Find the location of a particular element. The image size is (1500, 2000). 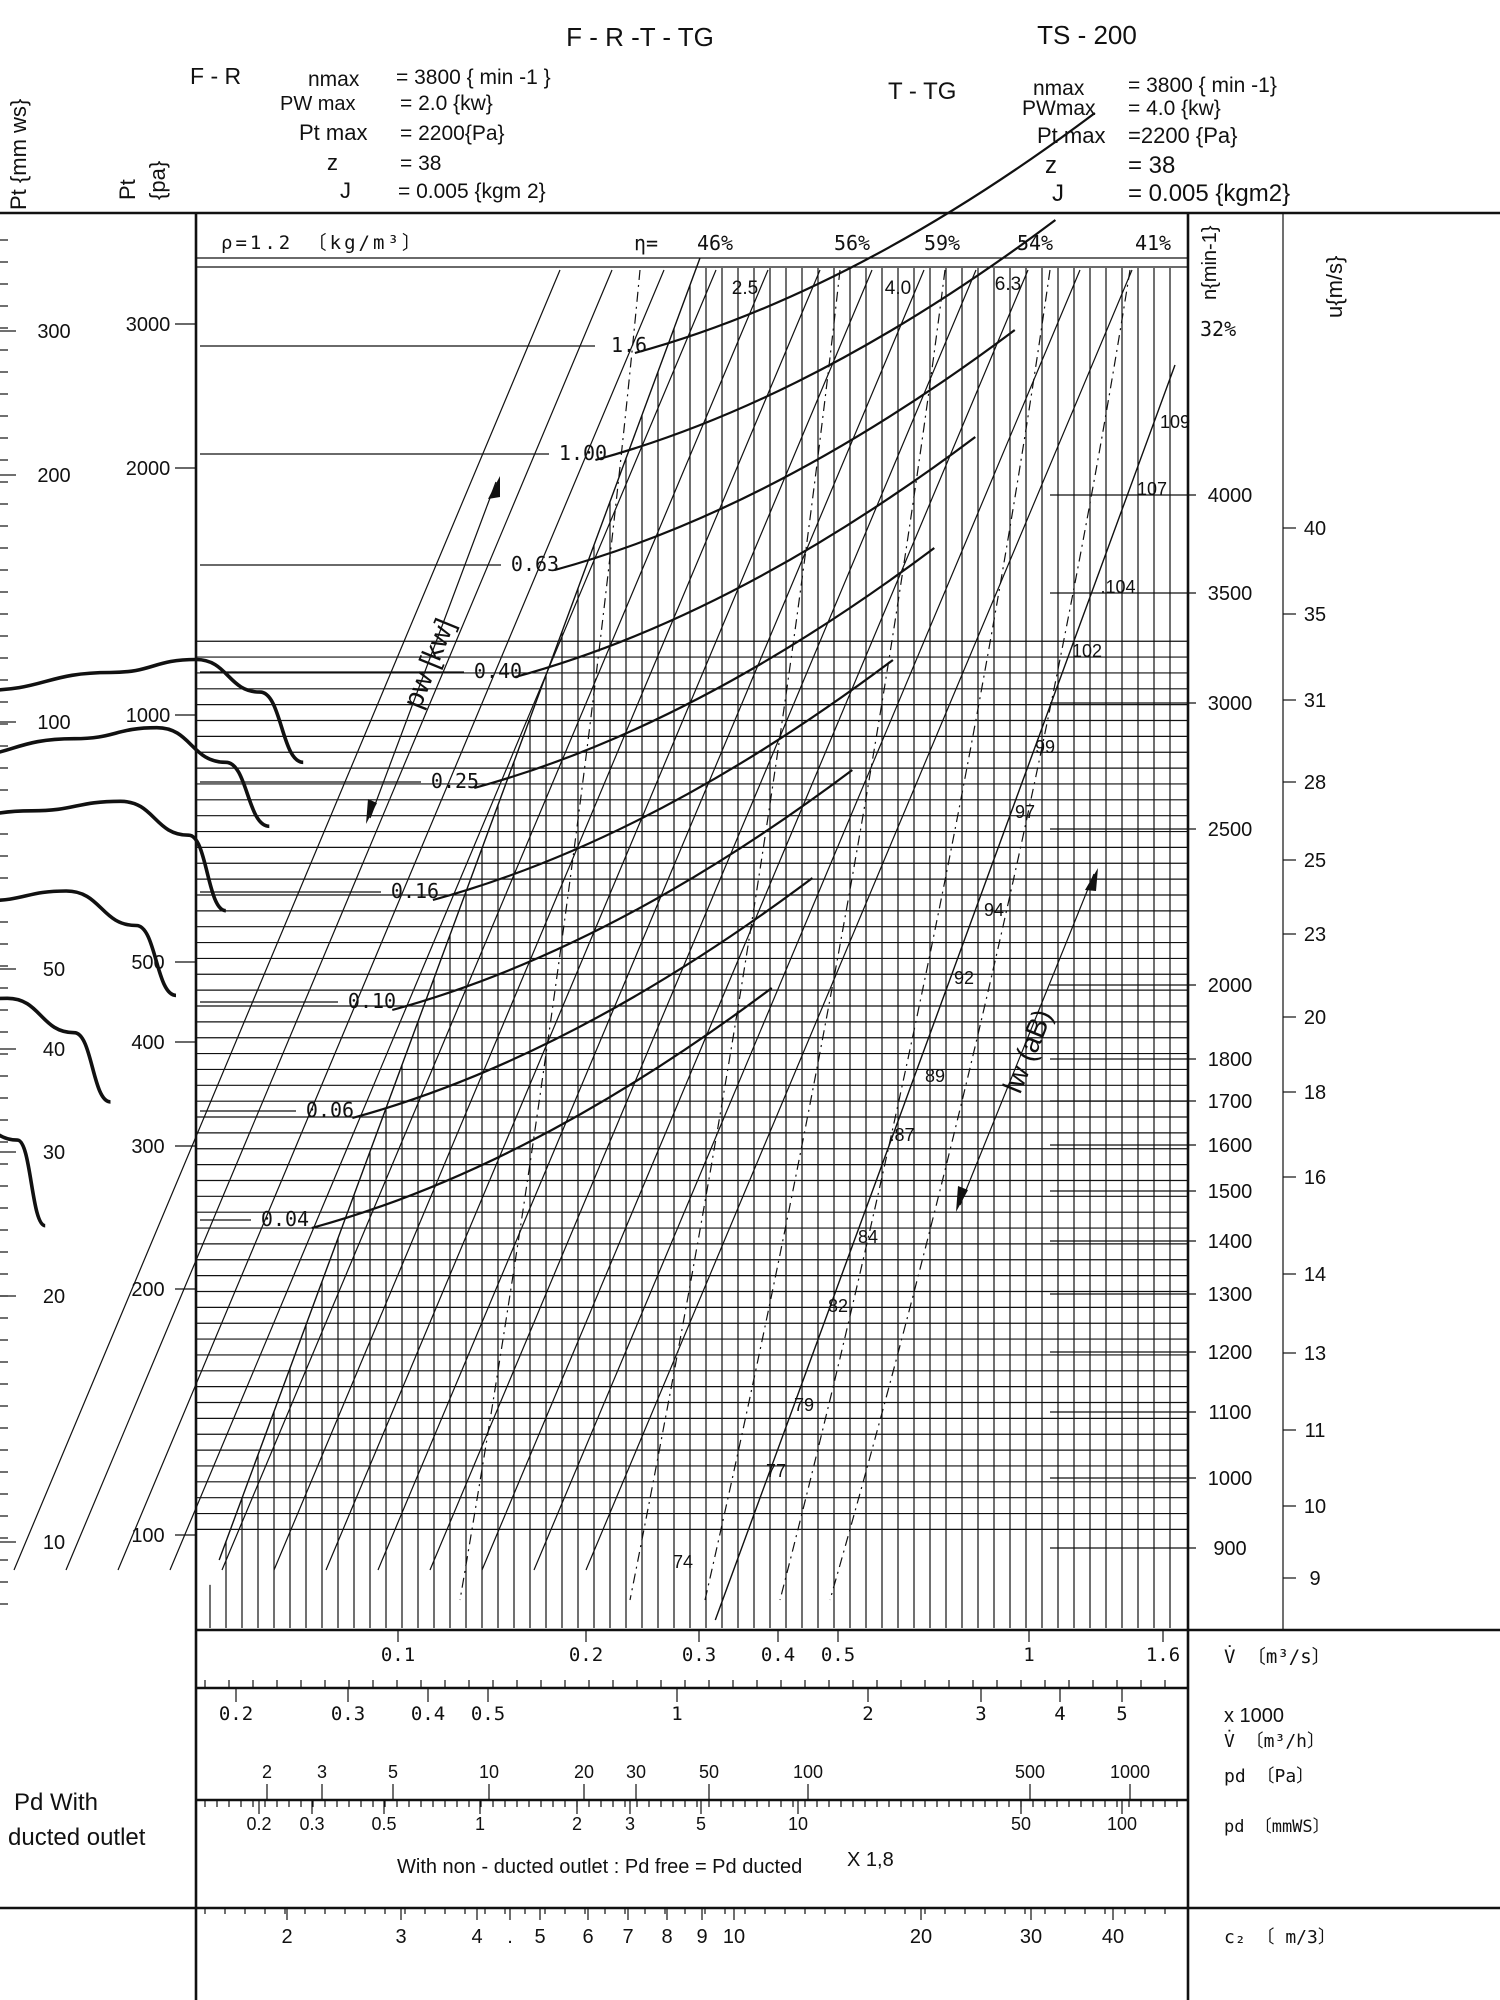

tip-speed-label: 31 is located at coordinates (1315, 701).